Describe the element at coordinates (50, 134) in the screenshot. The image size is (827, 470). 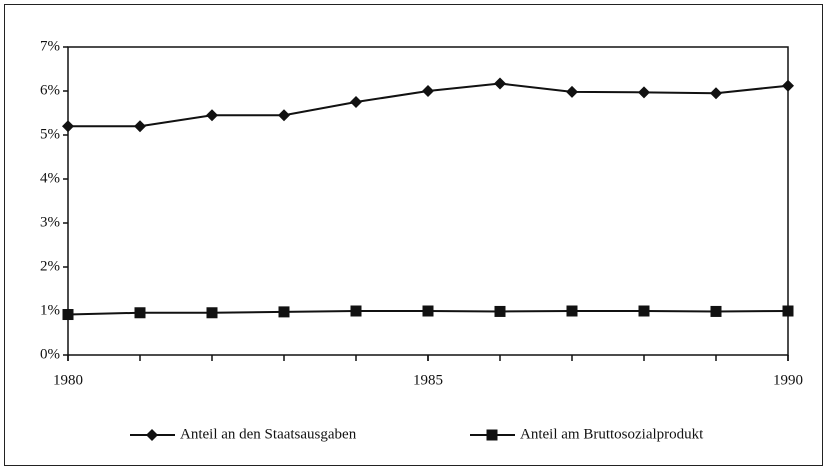
I see `y-tick-label: 5%` at that location.